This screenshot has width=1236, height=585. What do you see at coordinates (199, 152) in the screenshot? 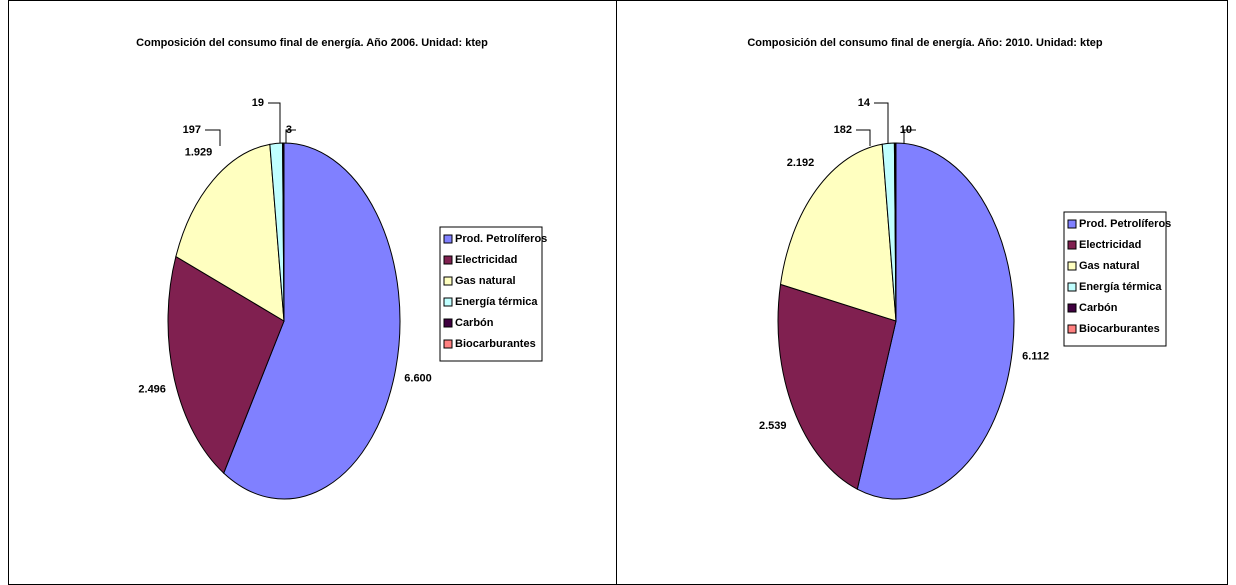
I see `data-label: 1.929` at bounding box center [199, 152].